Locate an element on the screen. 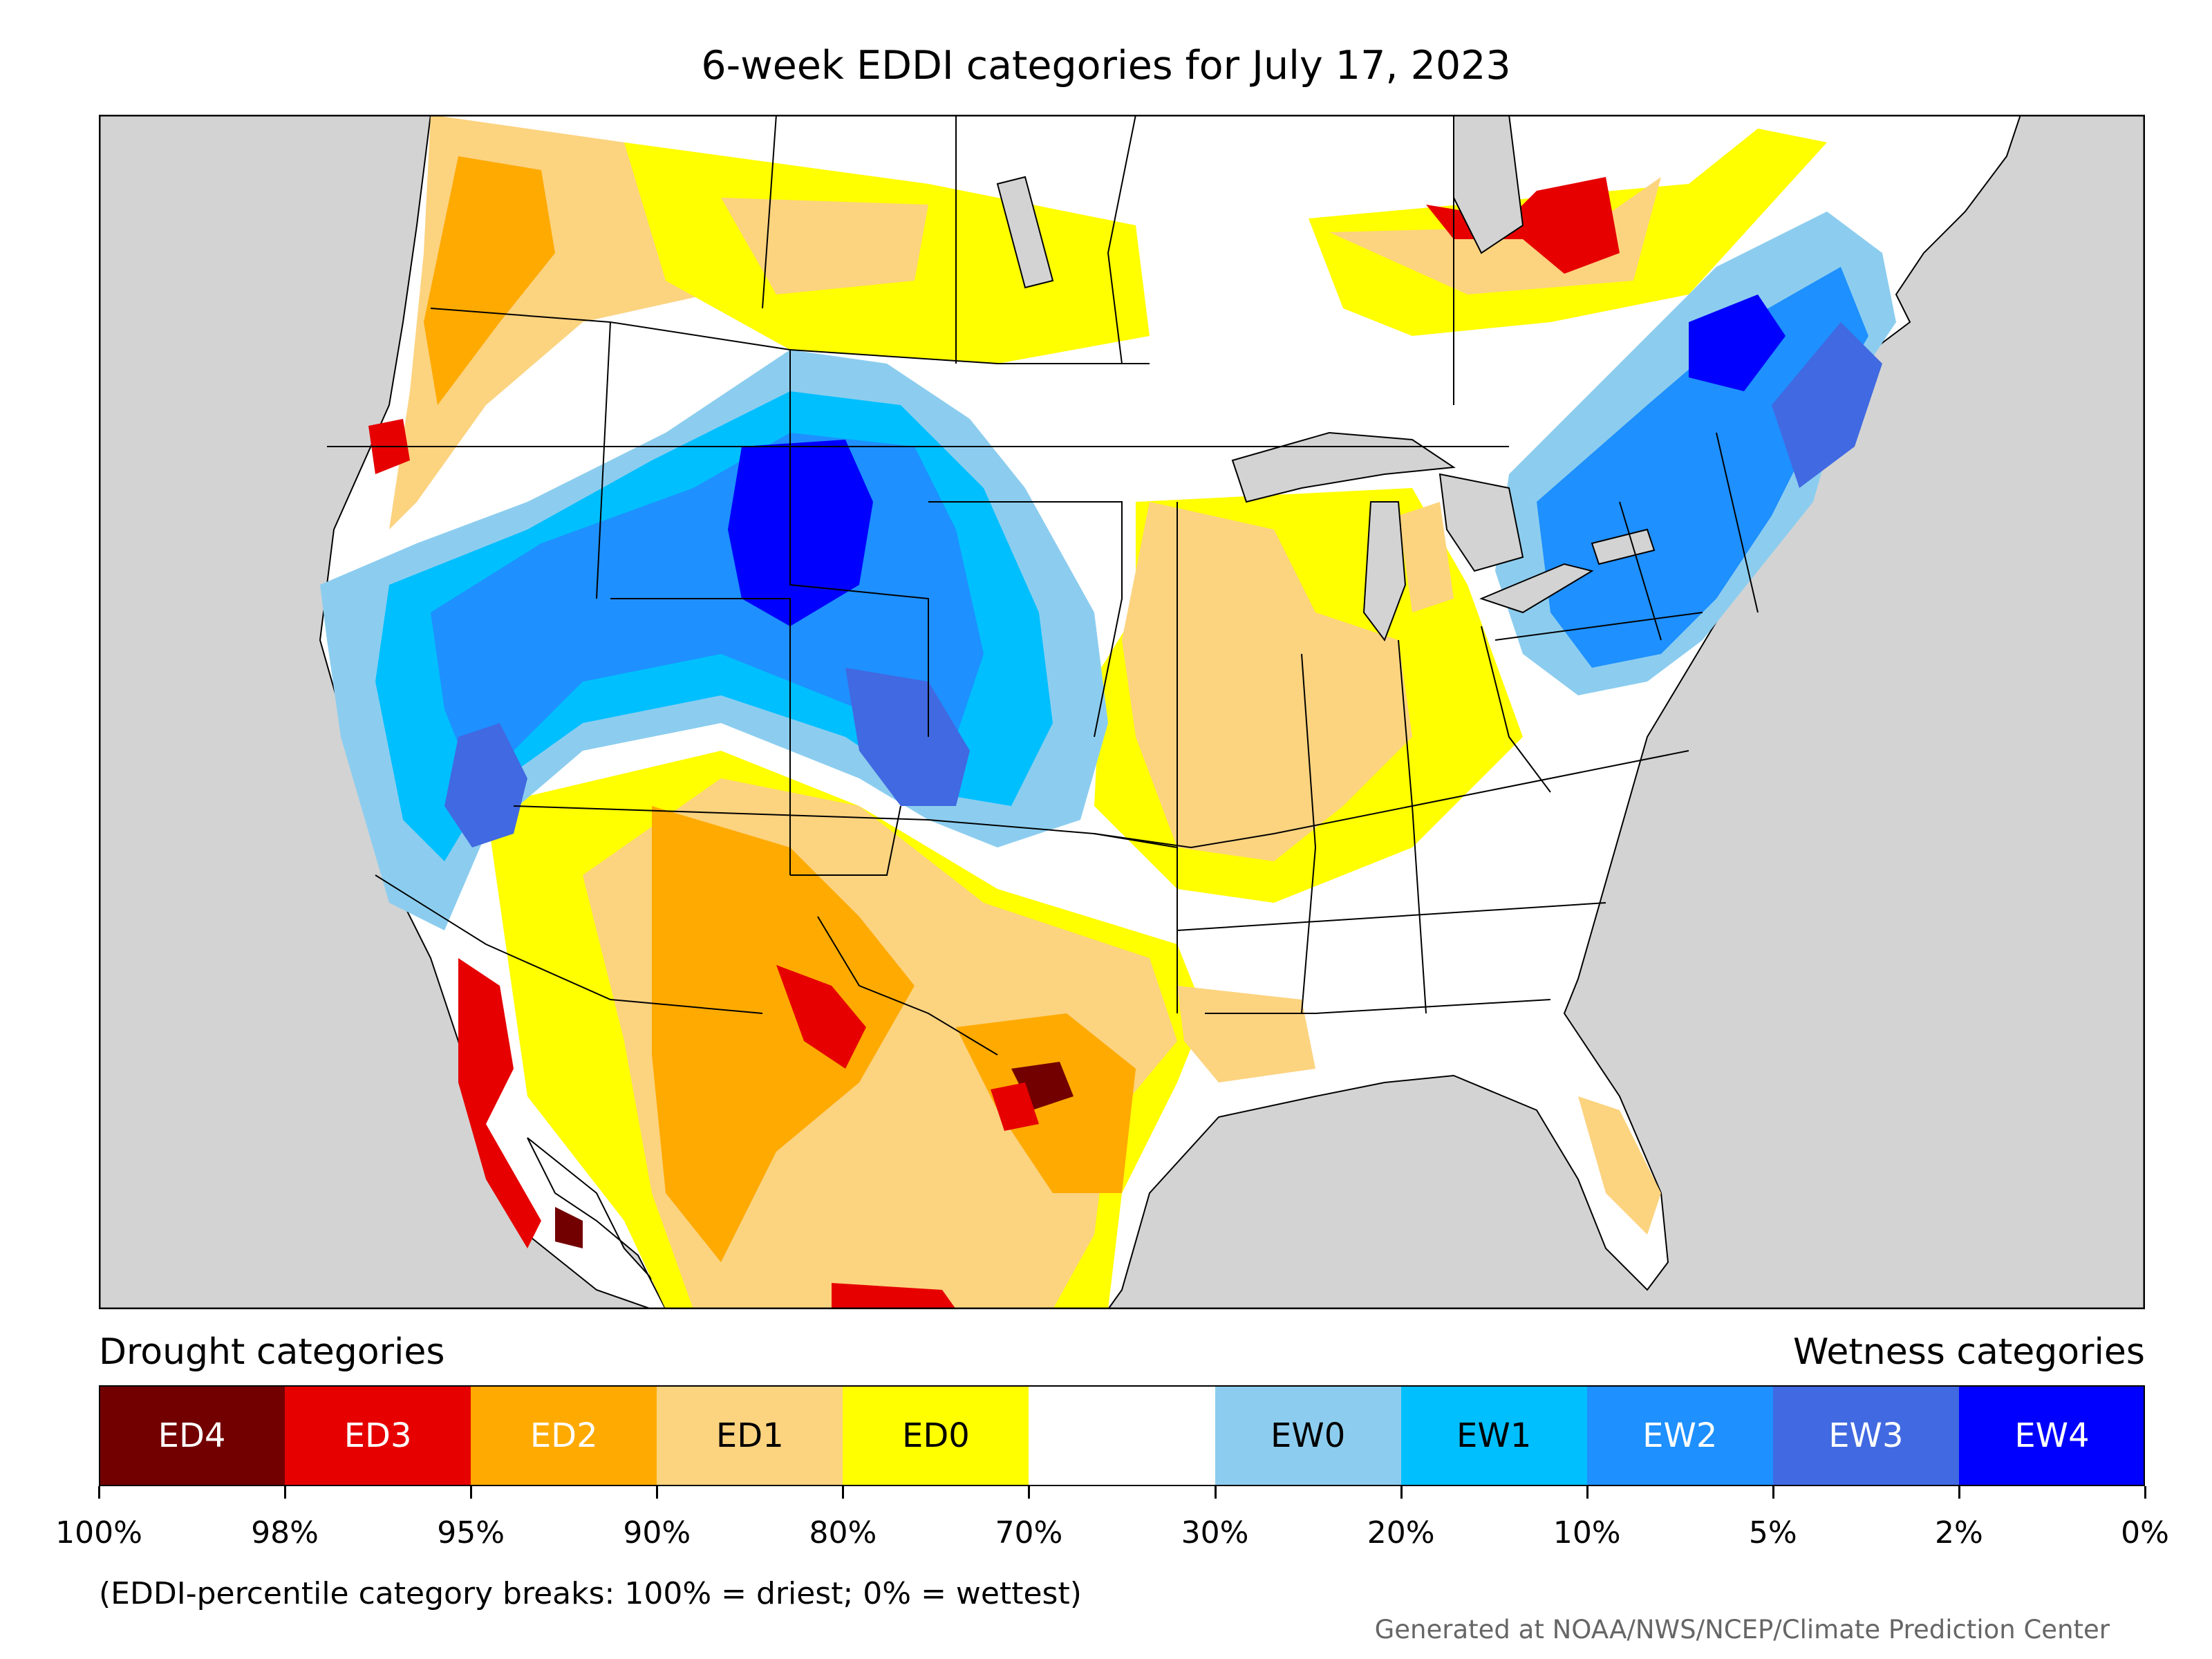  colorbar-tick-label: 80% is located at coordinates (843, 1532).